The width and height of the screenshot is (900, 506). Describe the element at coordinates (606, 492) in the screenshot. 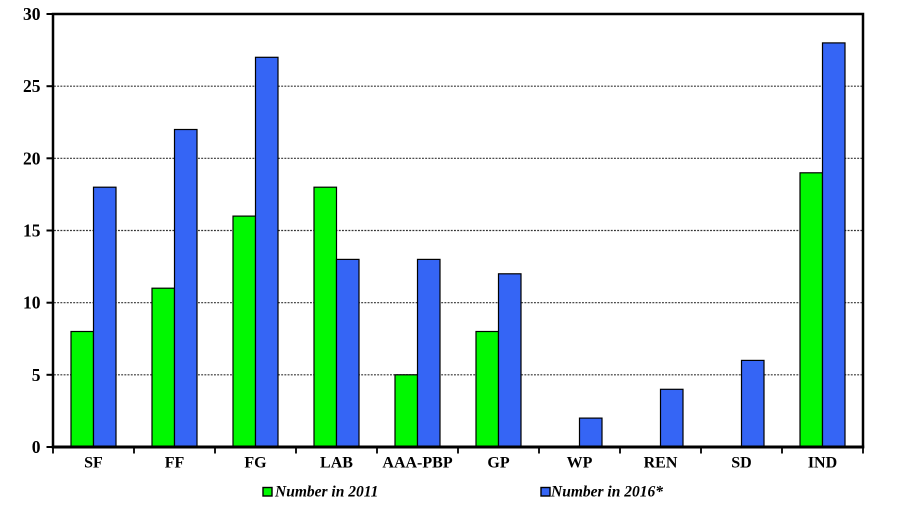

I see `svg-text: Number in 2016*` at that location.